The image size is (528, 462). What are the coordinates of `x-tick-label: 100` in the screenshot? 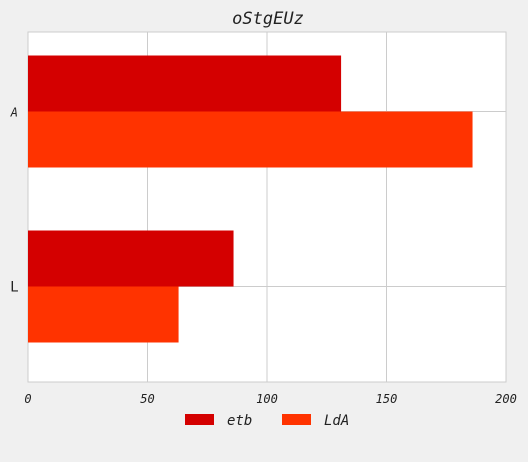 It's located at (267, 399).